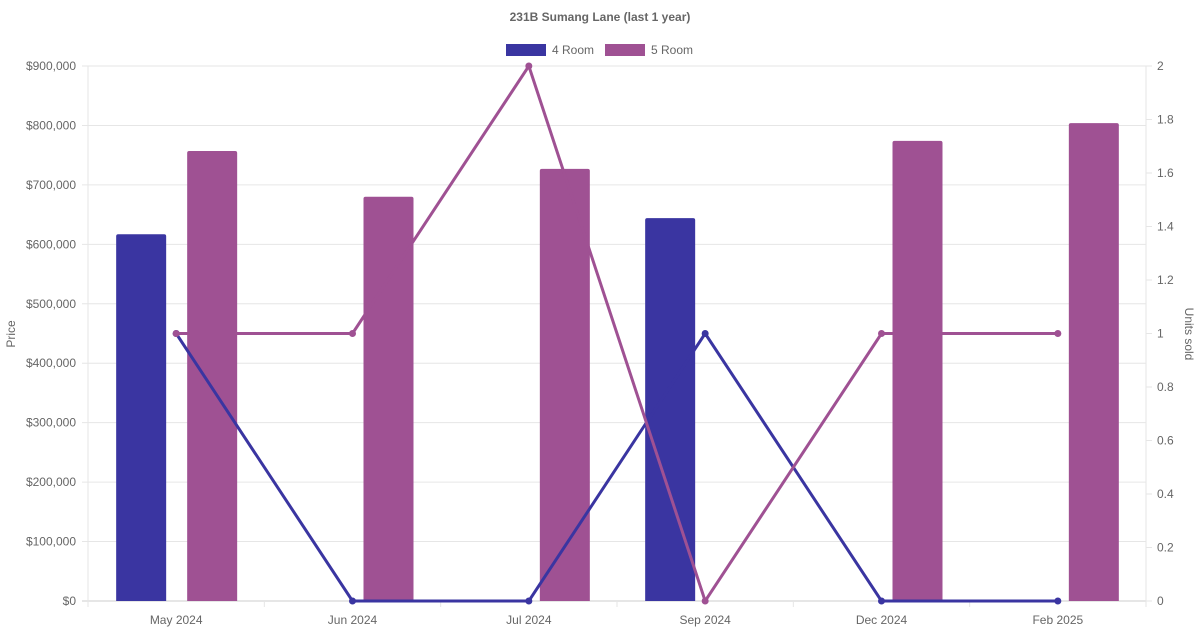 This screenshot has height=635, width=1200. Describe the element at coordinates (1165, 120) in the screenshot. I see `y2-tick-label: 1.8` at that location.